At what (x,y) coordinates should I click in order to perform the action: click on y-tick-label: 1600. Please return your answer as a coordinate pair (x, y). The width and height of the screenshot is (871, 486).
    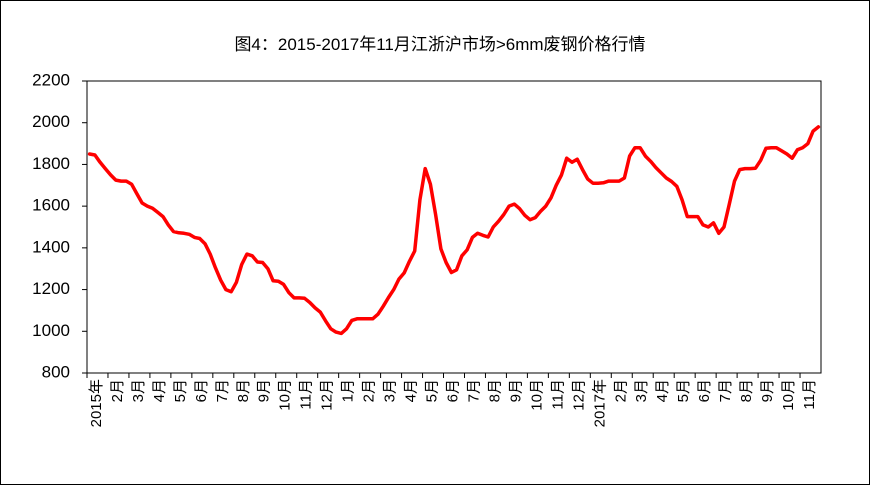
    Looking at the image, I should click on (51, 205).